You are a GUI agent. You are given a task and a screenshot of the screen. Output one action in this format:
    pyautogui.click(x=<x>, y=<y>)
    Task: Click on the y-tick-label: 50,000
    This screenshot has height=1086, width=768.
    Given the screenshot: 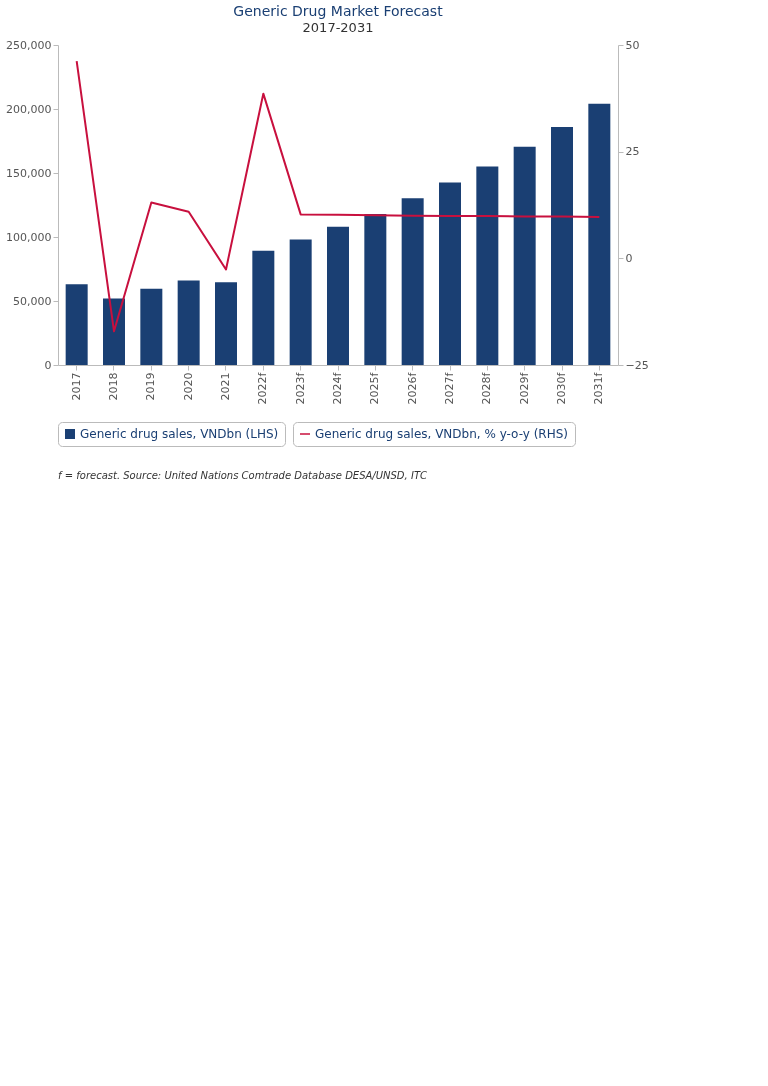 What is the action you would take?
    pyautogui.click(x=32, y=301)
    